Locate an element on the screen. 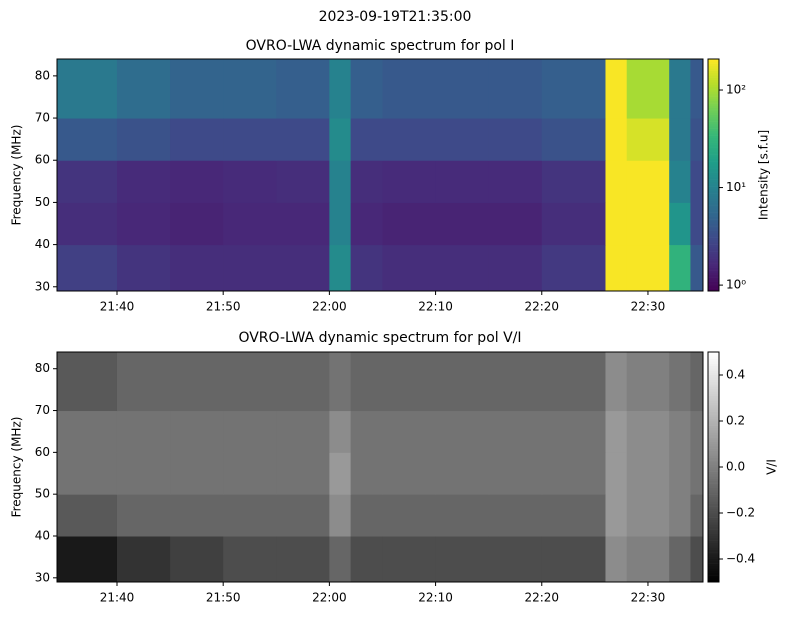 The width and height of the screenshot is (790, 617). colorbar-tick-label: 10⁰ is located at coordinates (736, 285).